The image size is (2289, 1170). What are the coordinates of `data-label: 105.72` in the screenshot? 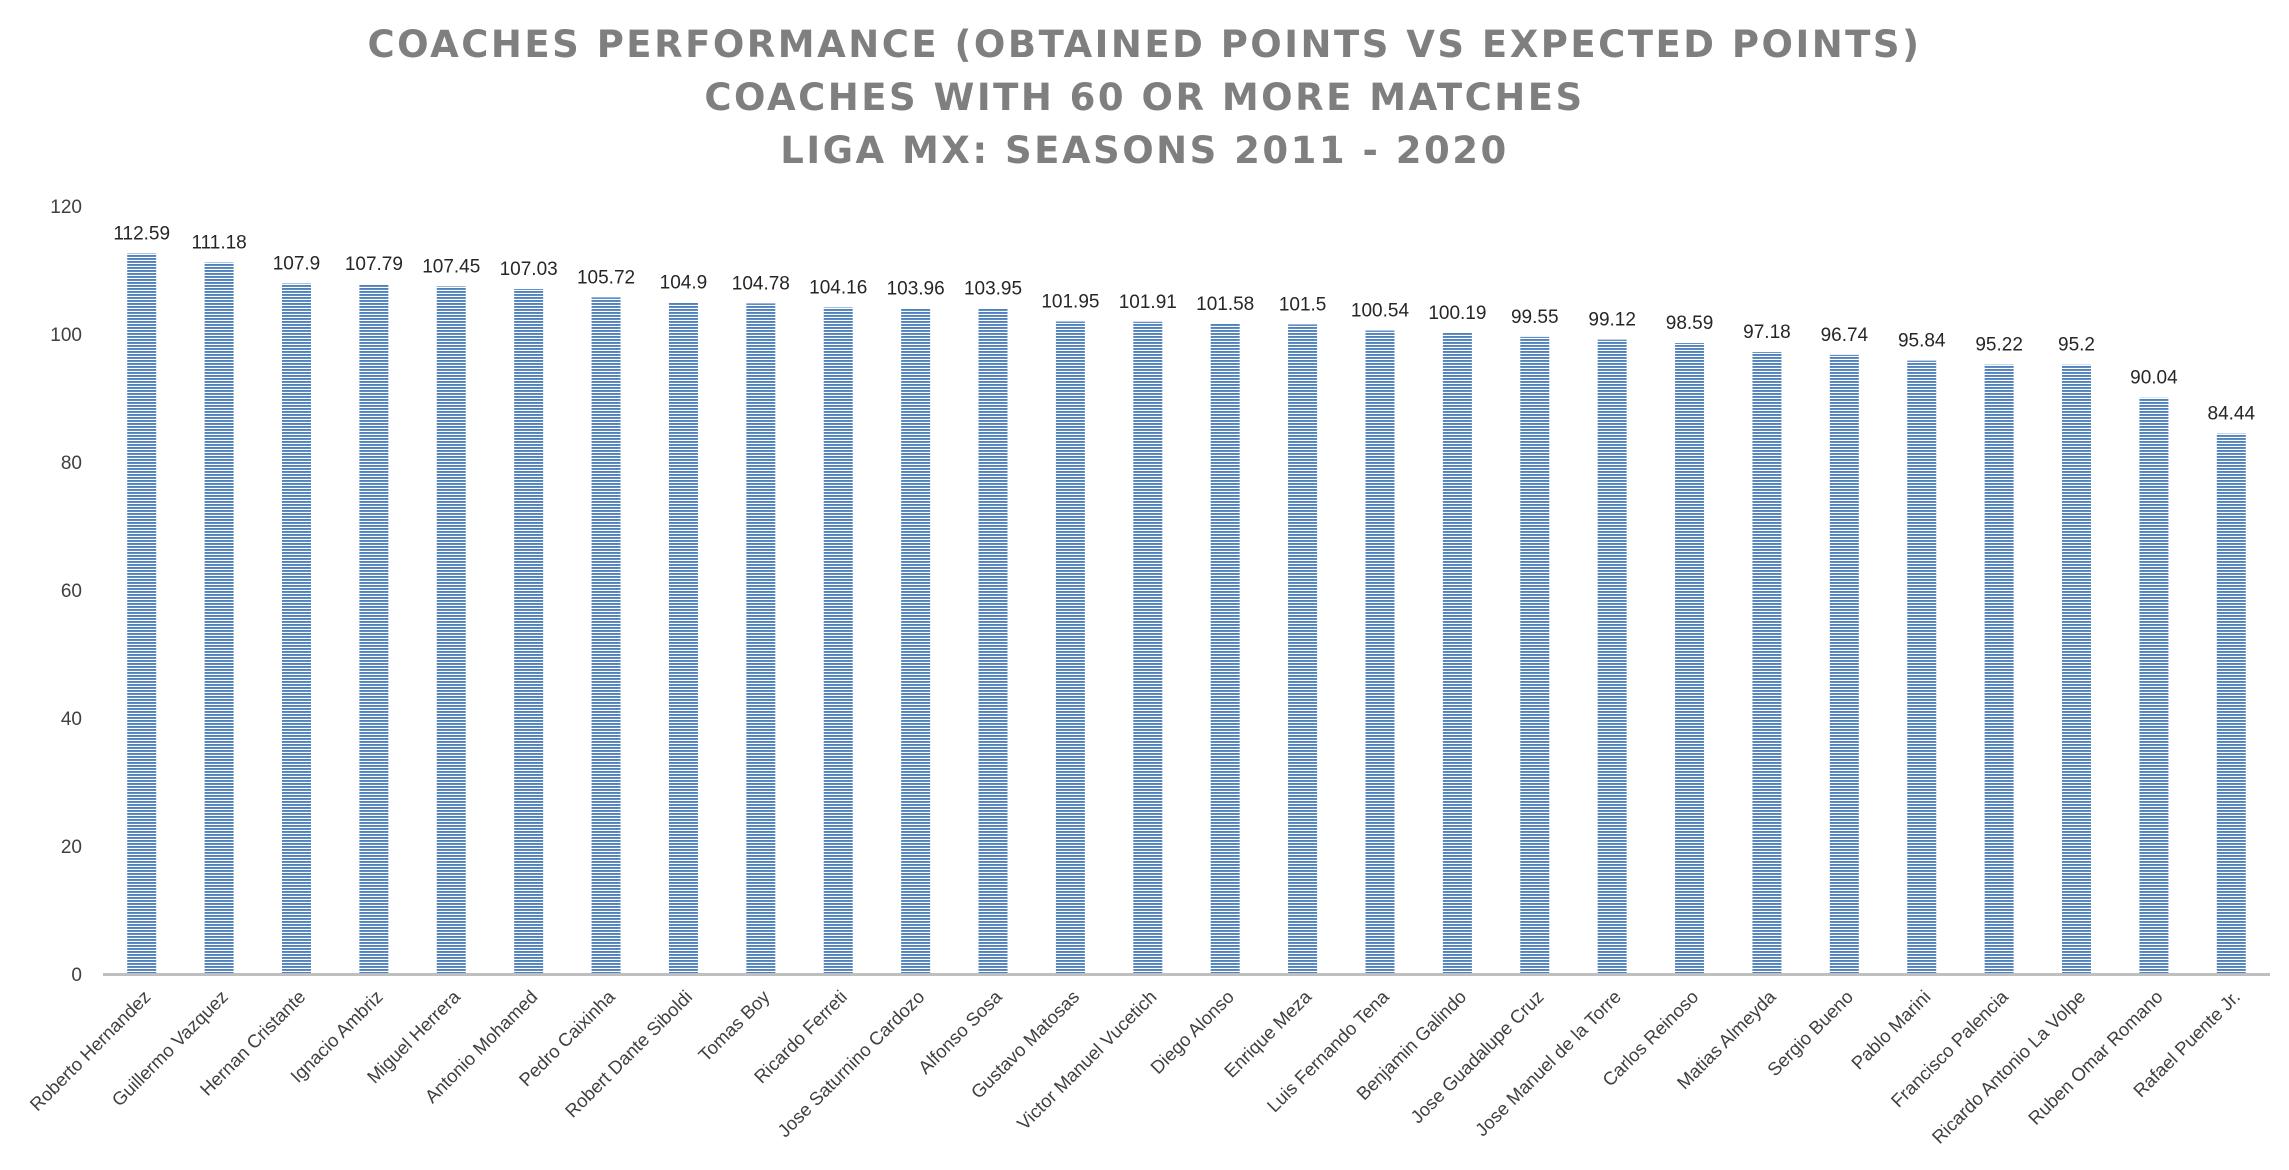 It's located at (606, 277).